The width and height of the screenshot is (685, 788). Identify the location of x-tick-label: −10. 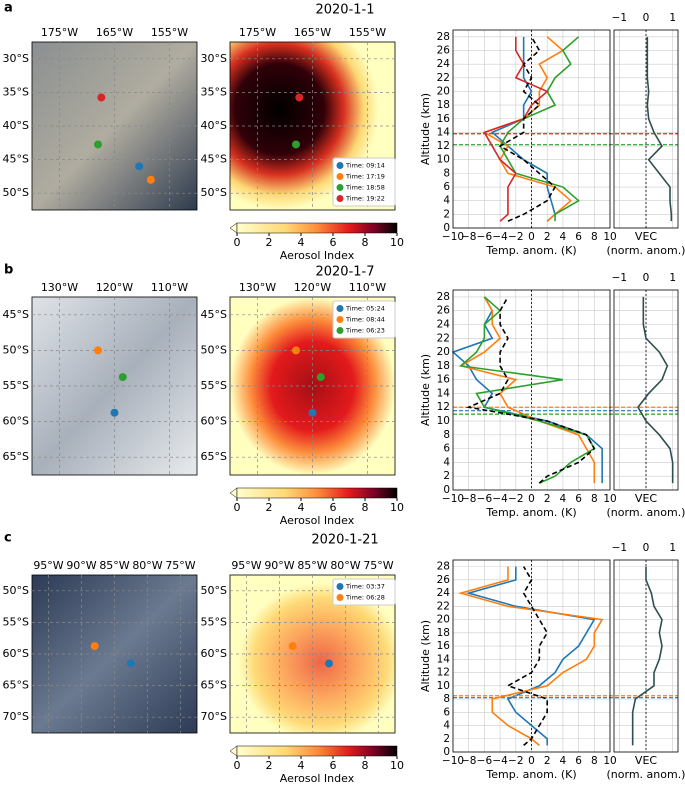
(453, 761).